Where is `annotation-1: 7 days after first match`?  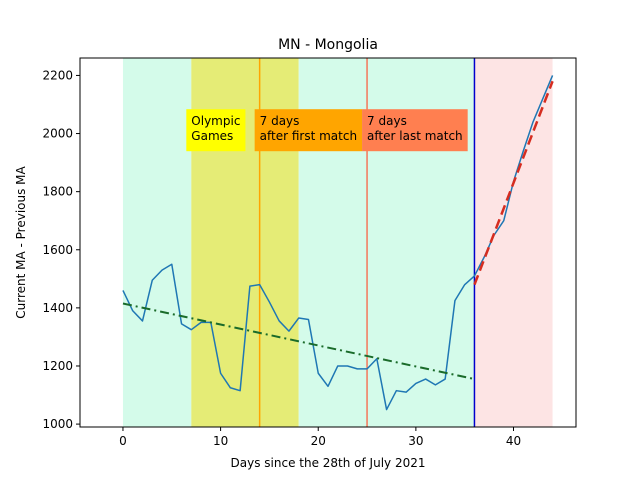
annotation-1: 7 days after first match is located at coordinates (308, 130).